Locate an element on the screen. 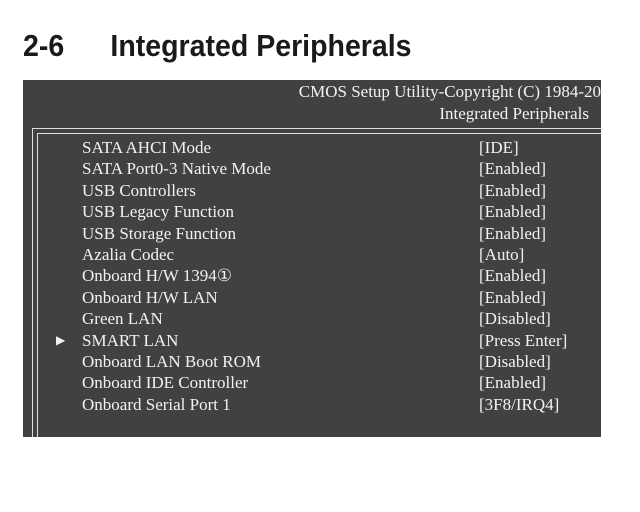 Image resolution: width=640 pixels, height=512 pixels. setting-value: [Auto] is located at coordinates (502, 254).